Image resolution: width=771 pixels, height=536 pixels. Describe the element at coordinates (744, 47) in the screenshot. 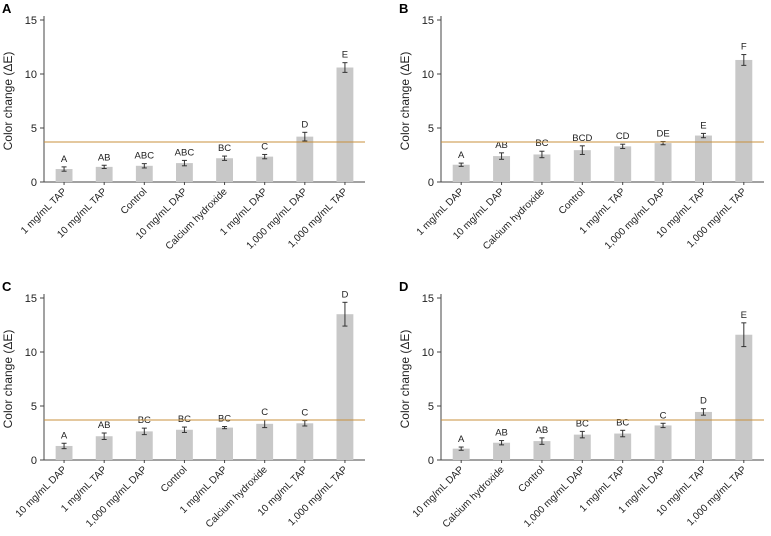

I see `significance-label: F` at that location.